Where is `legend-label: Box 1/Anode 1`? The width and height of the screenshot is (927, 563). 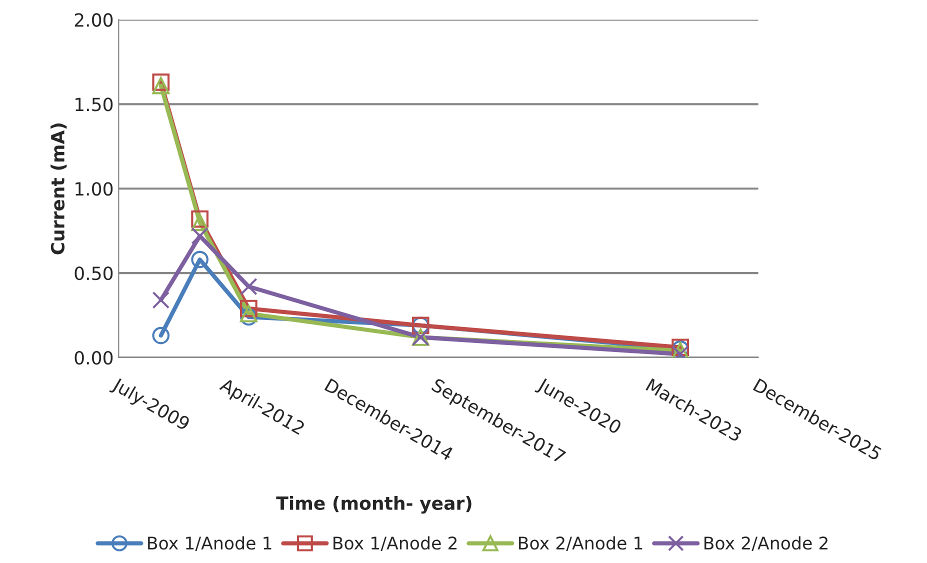
legend-label: Box 1/Anode 1 is located at coordinates (210, 544).